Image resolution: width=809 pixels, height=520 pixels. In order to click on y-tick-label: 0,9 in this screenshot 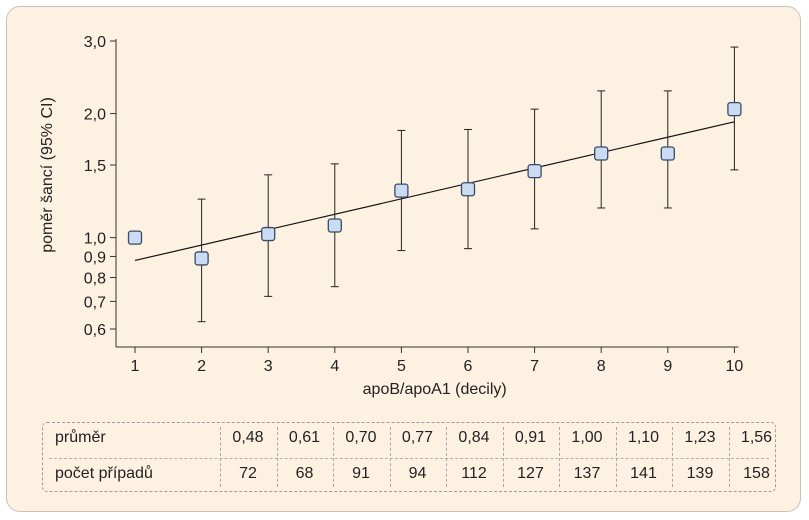, I will do `click(95, 257)`.